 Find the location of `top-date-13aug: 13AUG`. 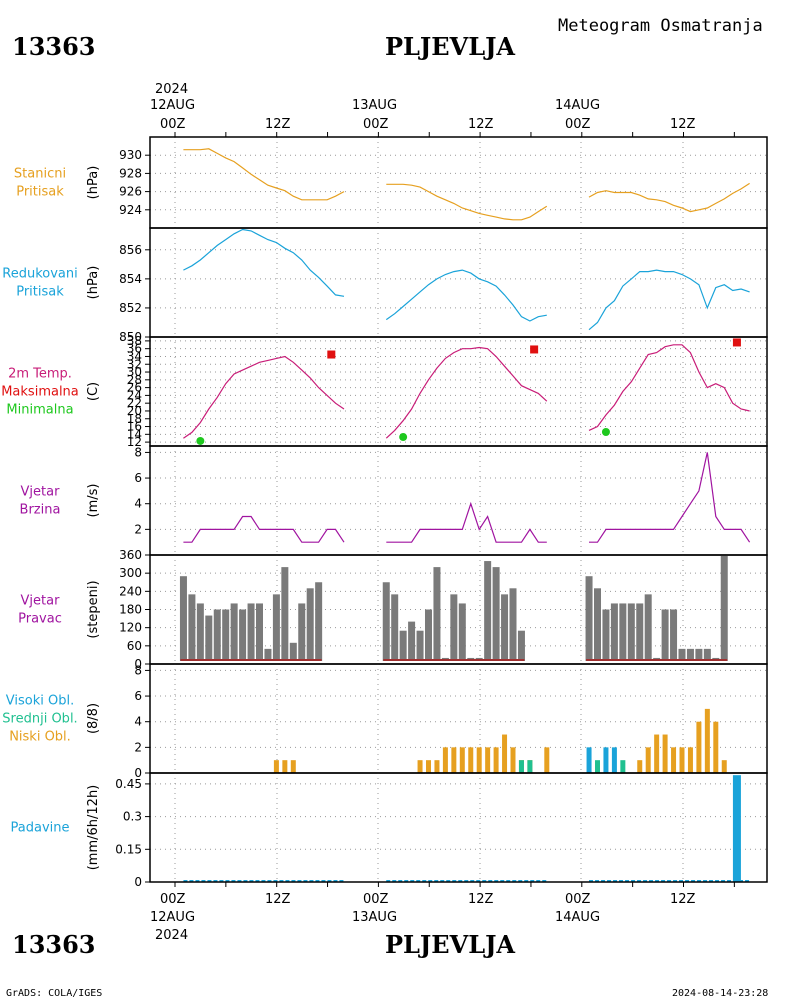

top-date-13aug: 13AUG is located at coordinates (374, 105).